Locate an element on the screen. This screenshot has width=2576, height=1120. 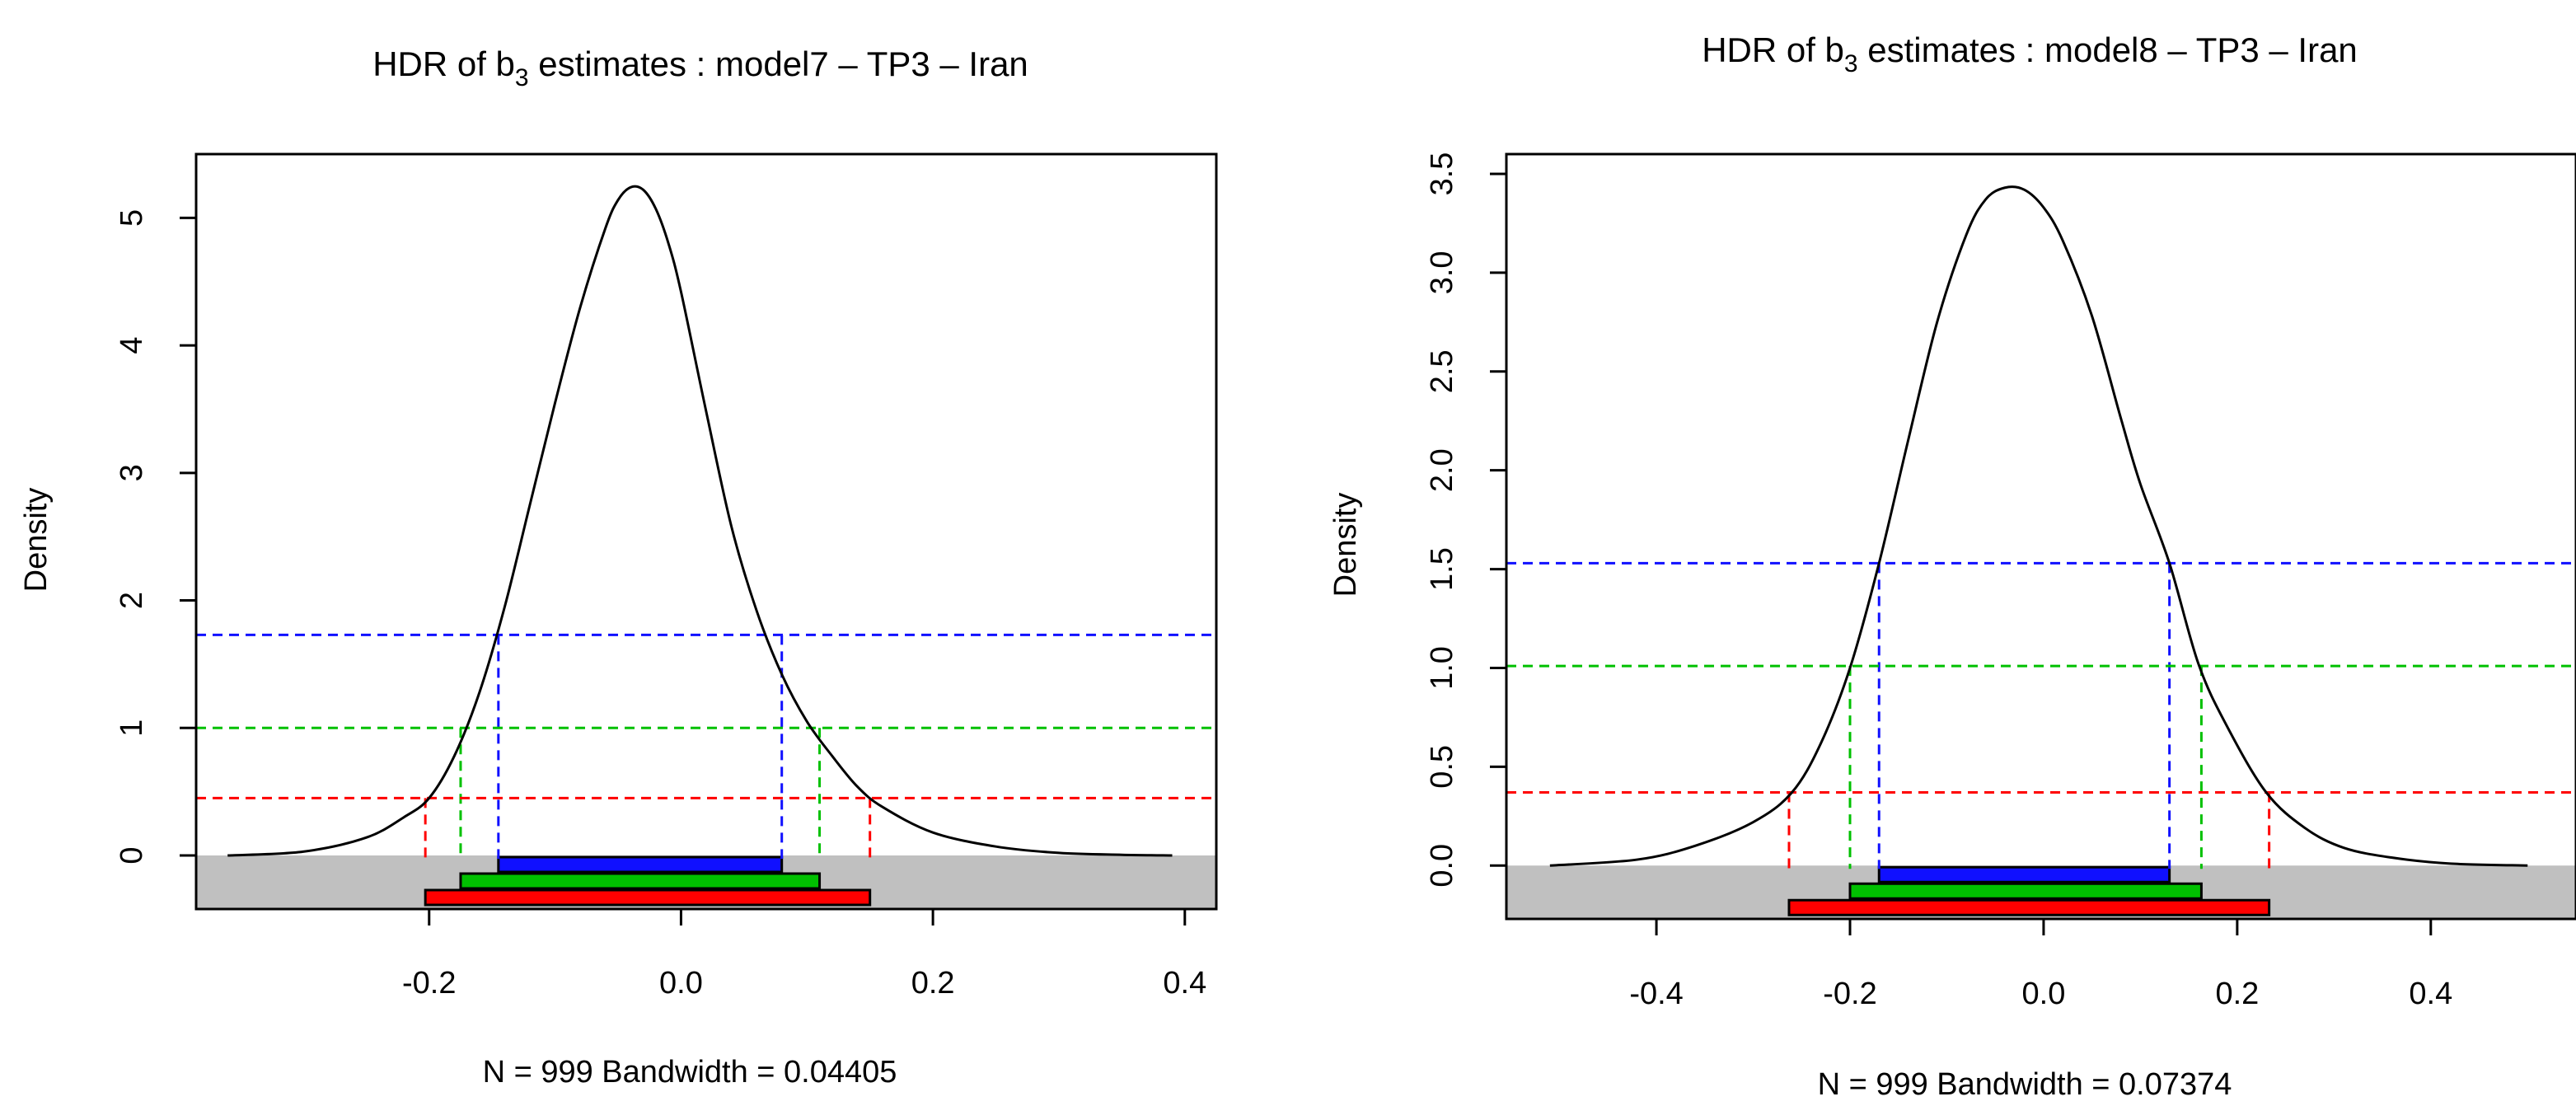
y-tick-label: 5 is located at coordinates (132, 218).